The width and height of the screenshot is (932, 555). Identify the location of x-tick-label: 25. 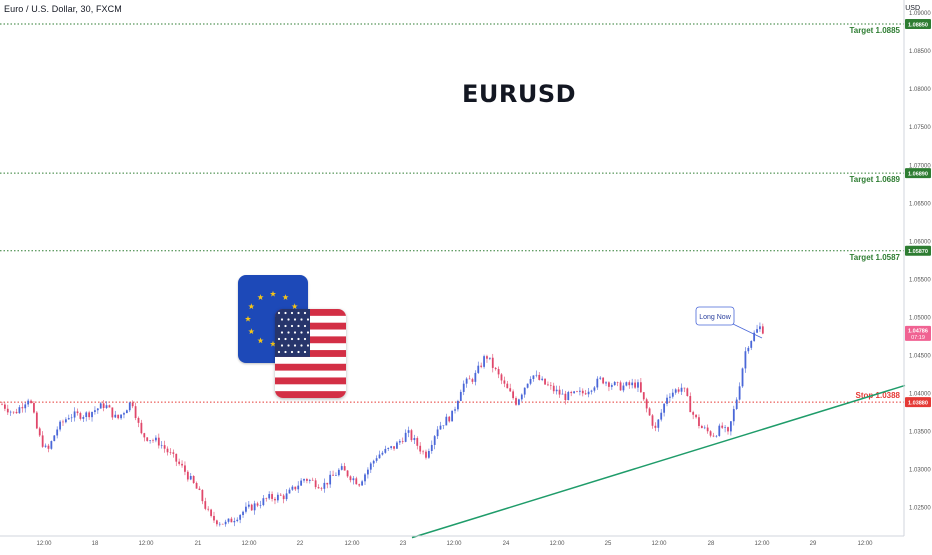
(608, 544).